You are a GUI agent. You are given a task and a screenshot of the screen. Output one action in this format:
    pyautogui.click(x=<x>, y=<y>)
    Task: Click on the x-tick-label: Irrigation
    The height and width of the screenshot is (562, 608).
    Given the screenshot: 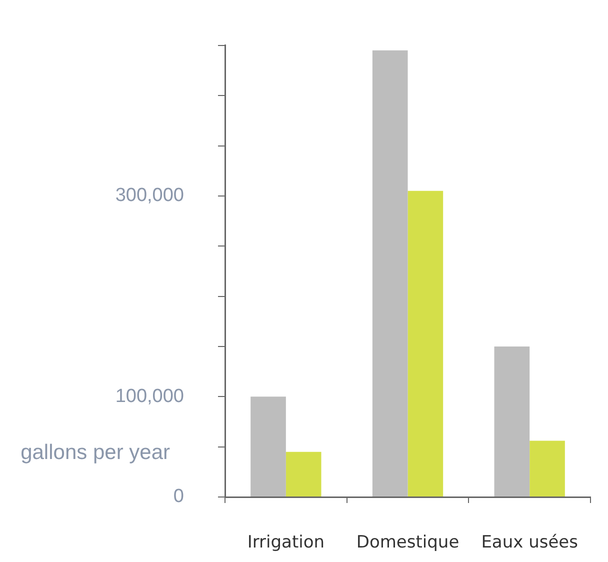 What is the action you would take?
    pyautogui.click(x=286, y=542)
    